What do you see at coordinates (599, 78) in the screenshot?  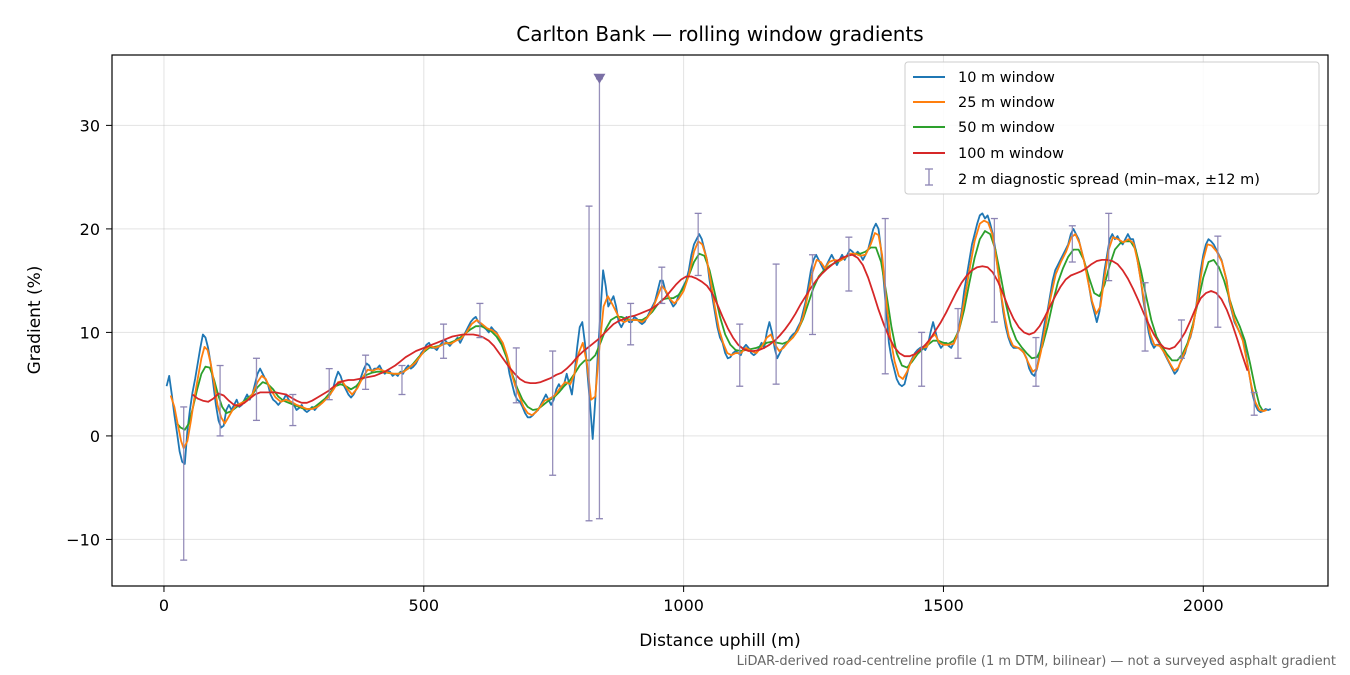 I see `clipped-marker` at bounding box center [599, 78].